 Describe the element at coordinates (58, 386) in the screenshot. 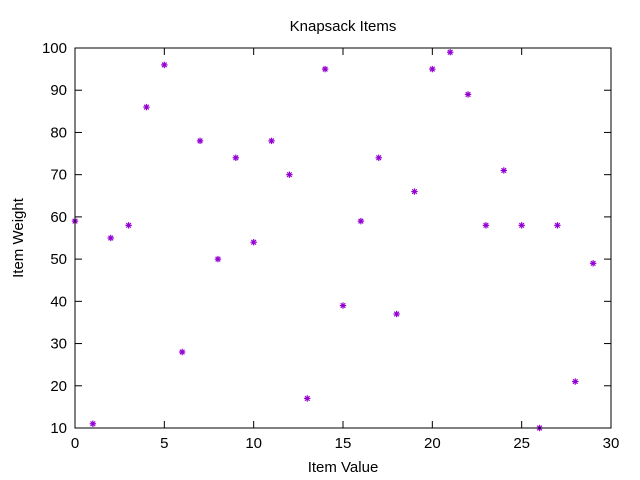

I see `y-tick-label: 20` at that location.